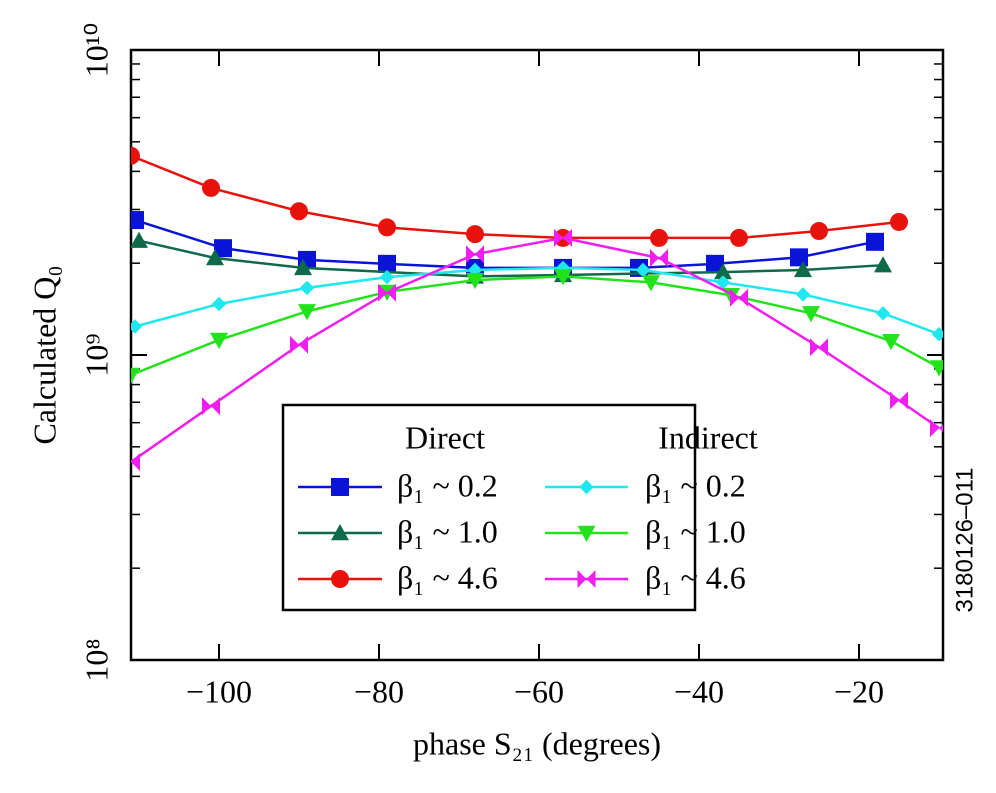  What do you see at coordinates (96, 50) in the screenshot?
I see `y-tick-label: 10¹⁰` at bounding box center [96, 50].